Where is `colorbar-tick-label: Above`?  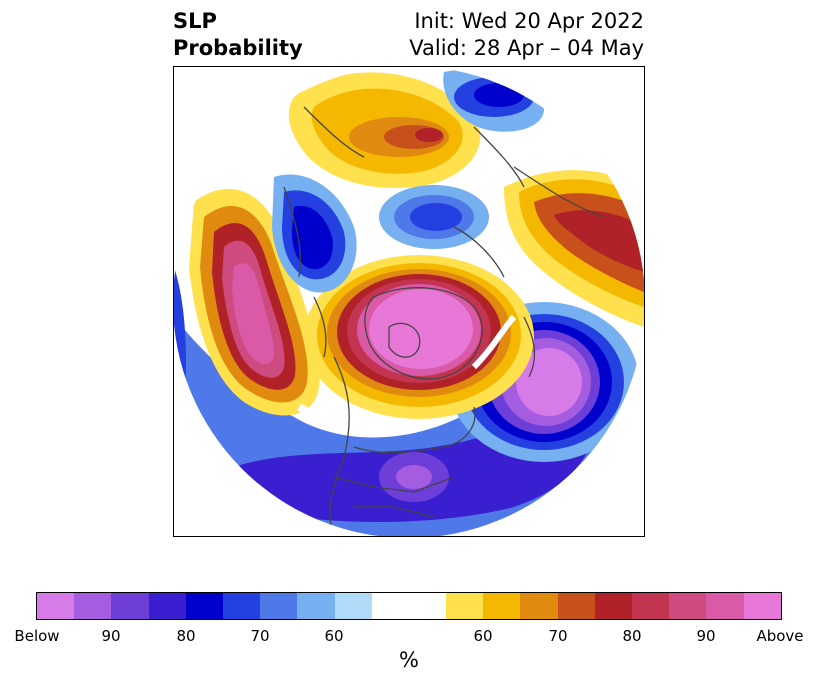 colorbar-tick-label: Above is located at coordinates (780, 636).